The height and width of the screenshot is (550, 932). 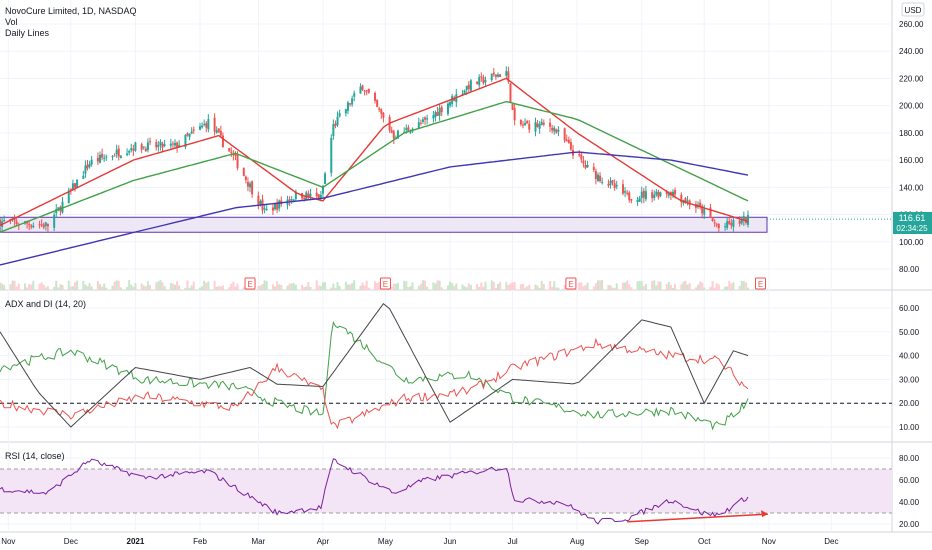 What do you see at coordinates (698, 518) in the screenshot?
I see `rsi-trend-arrow` at bounding box center [698, 518].